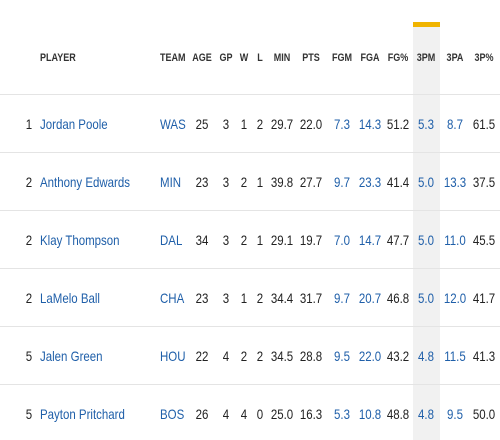  What do you see at coordinates (172, 414) in the screenshot?
I see `team: BOS` at bounding box center [172, 414].